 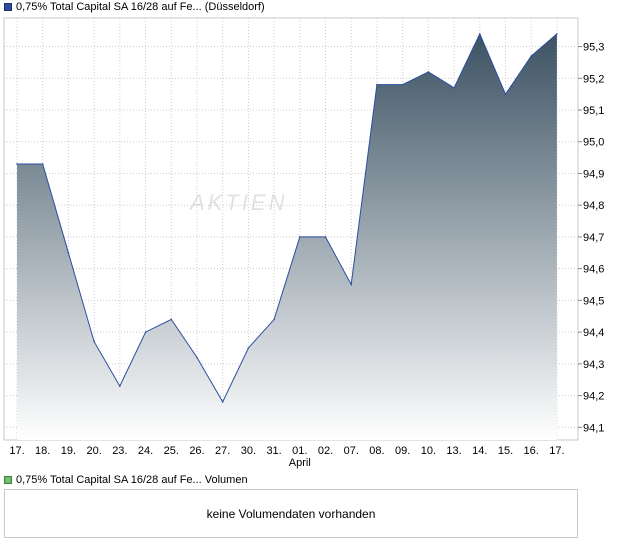 I want to click on x-tick-label: 24., so click(x=145, y=451).